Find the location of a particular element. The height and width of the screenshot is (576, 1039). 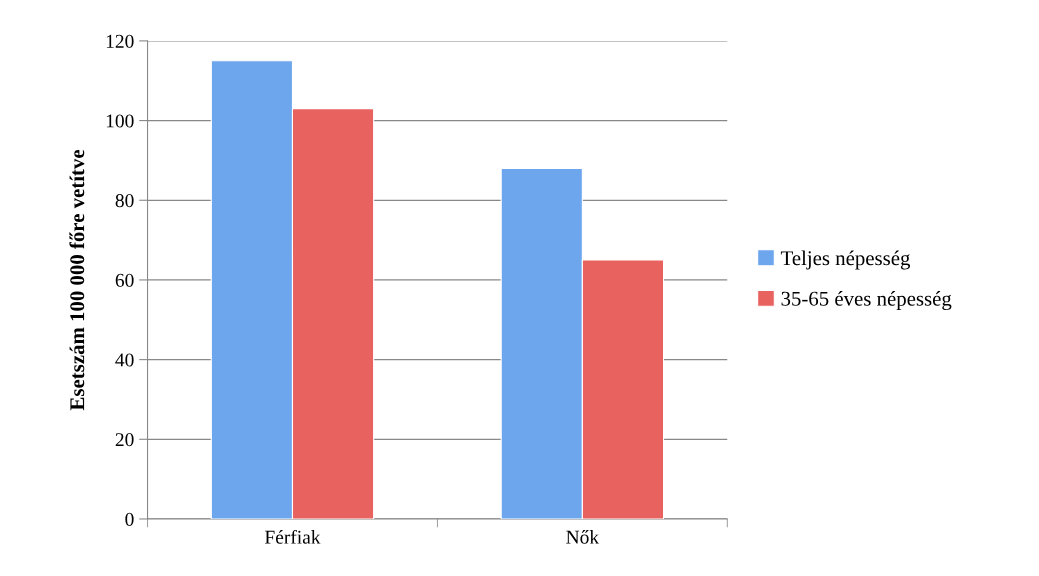

legend-label: 35-65 éves népesség is located at coordinates (866, 301).